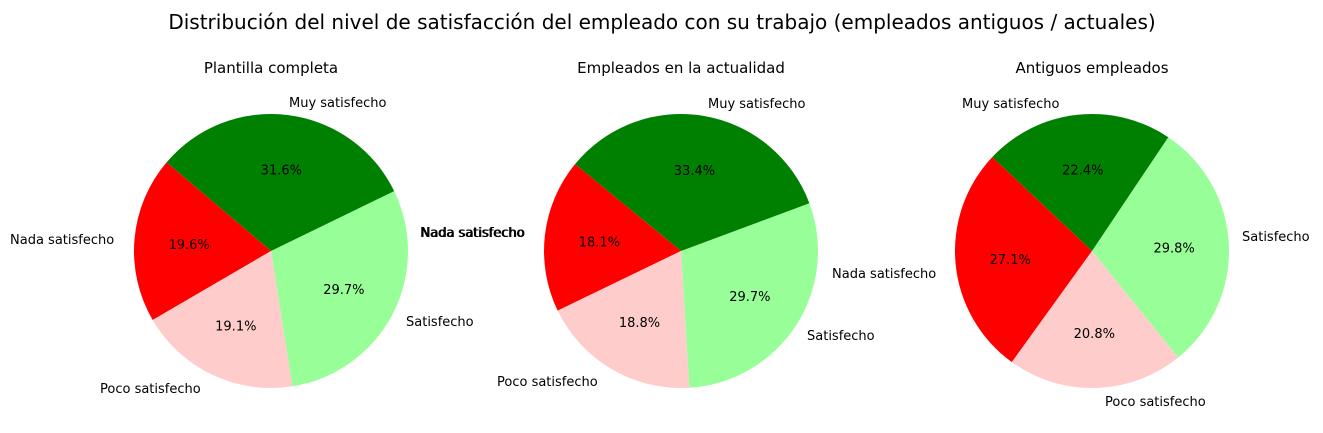 Image resolution: width=1323 pixels, height=433 pixels. Describe the element at coordinates (188, 245) in the screenshot. I see `percent-label: 19.6%` at that location.